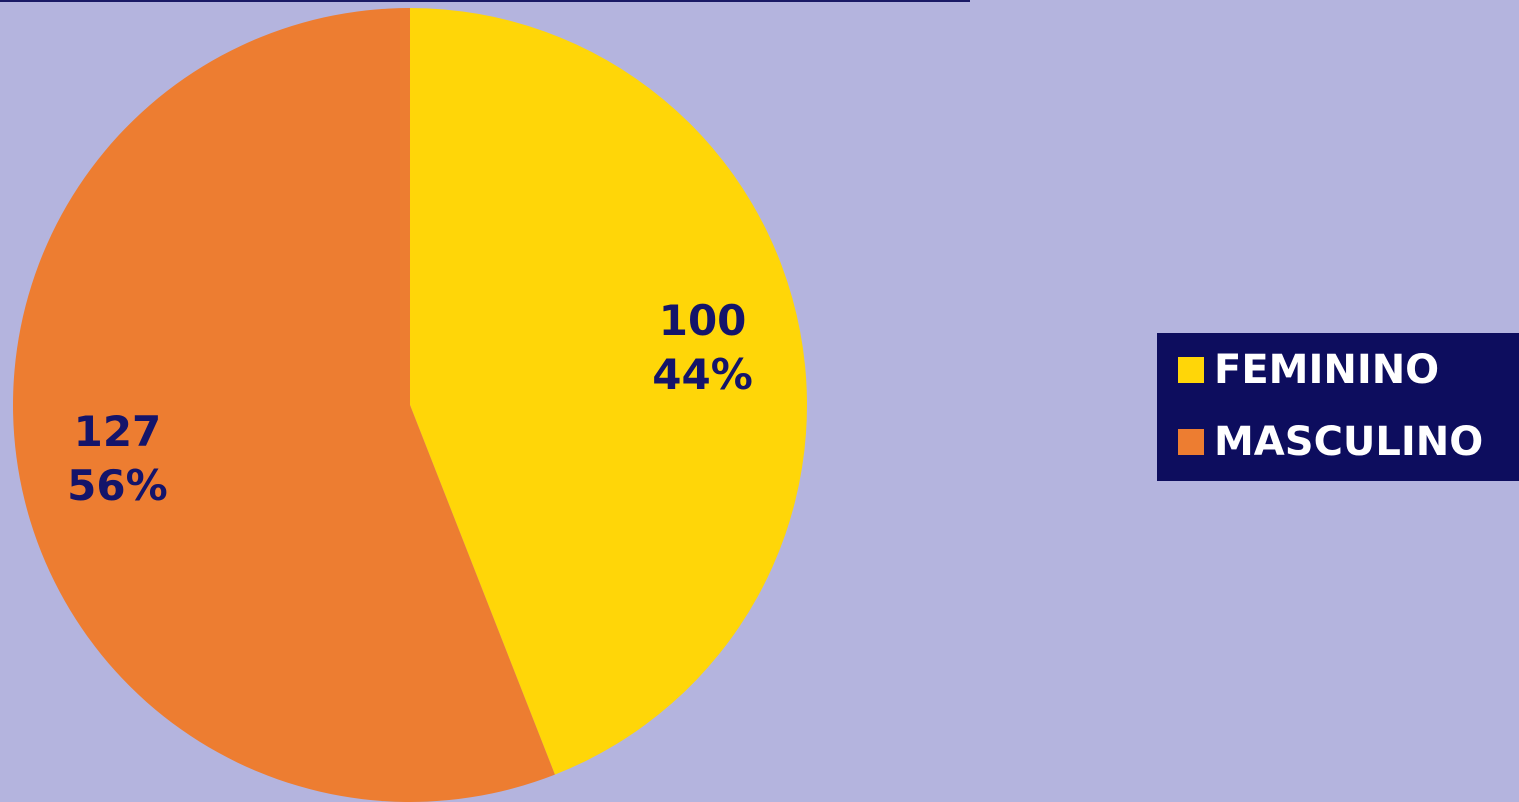 Image resolution: width=1519 pixels, height=802 pixels. Describe the element at coordinates (485, 1) in the screenshot. I see `top-rule` at that location.